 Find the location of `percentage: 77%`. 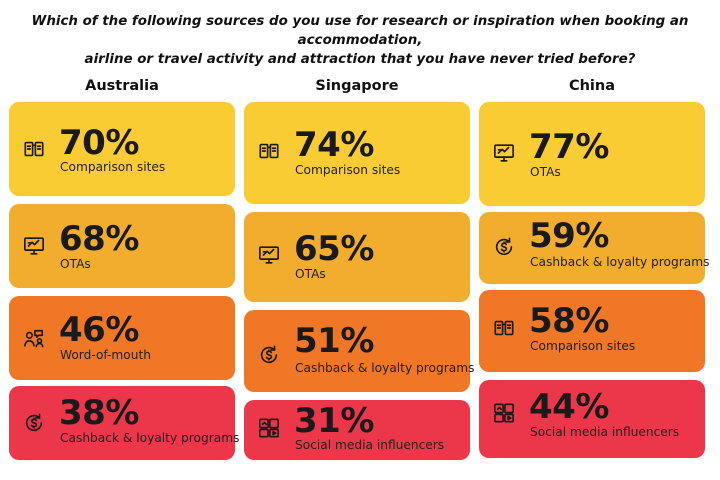

percentage: 77% is located at coordinates (569, 147).